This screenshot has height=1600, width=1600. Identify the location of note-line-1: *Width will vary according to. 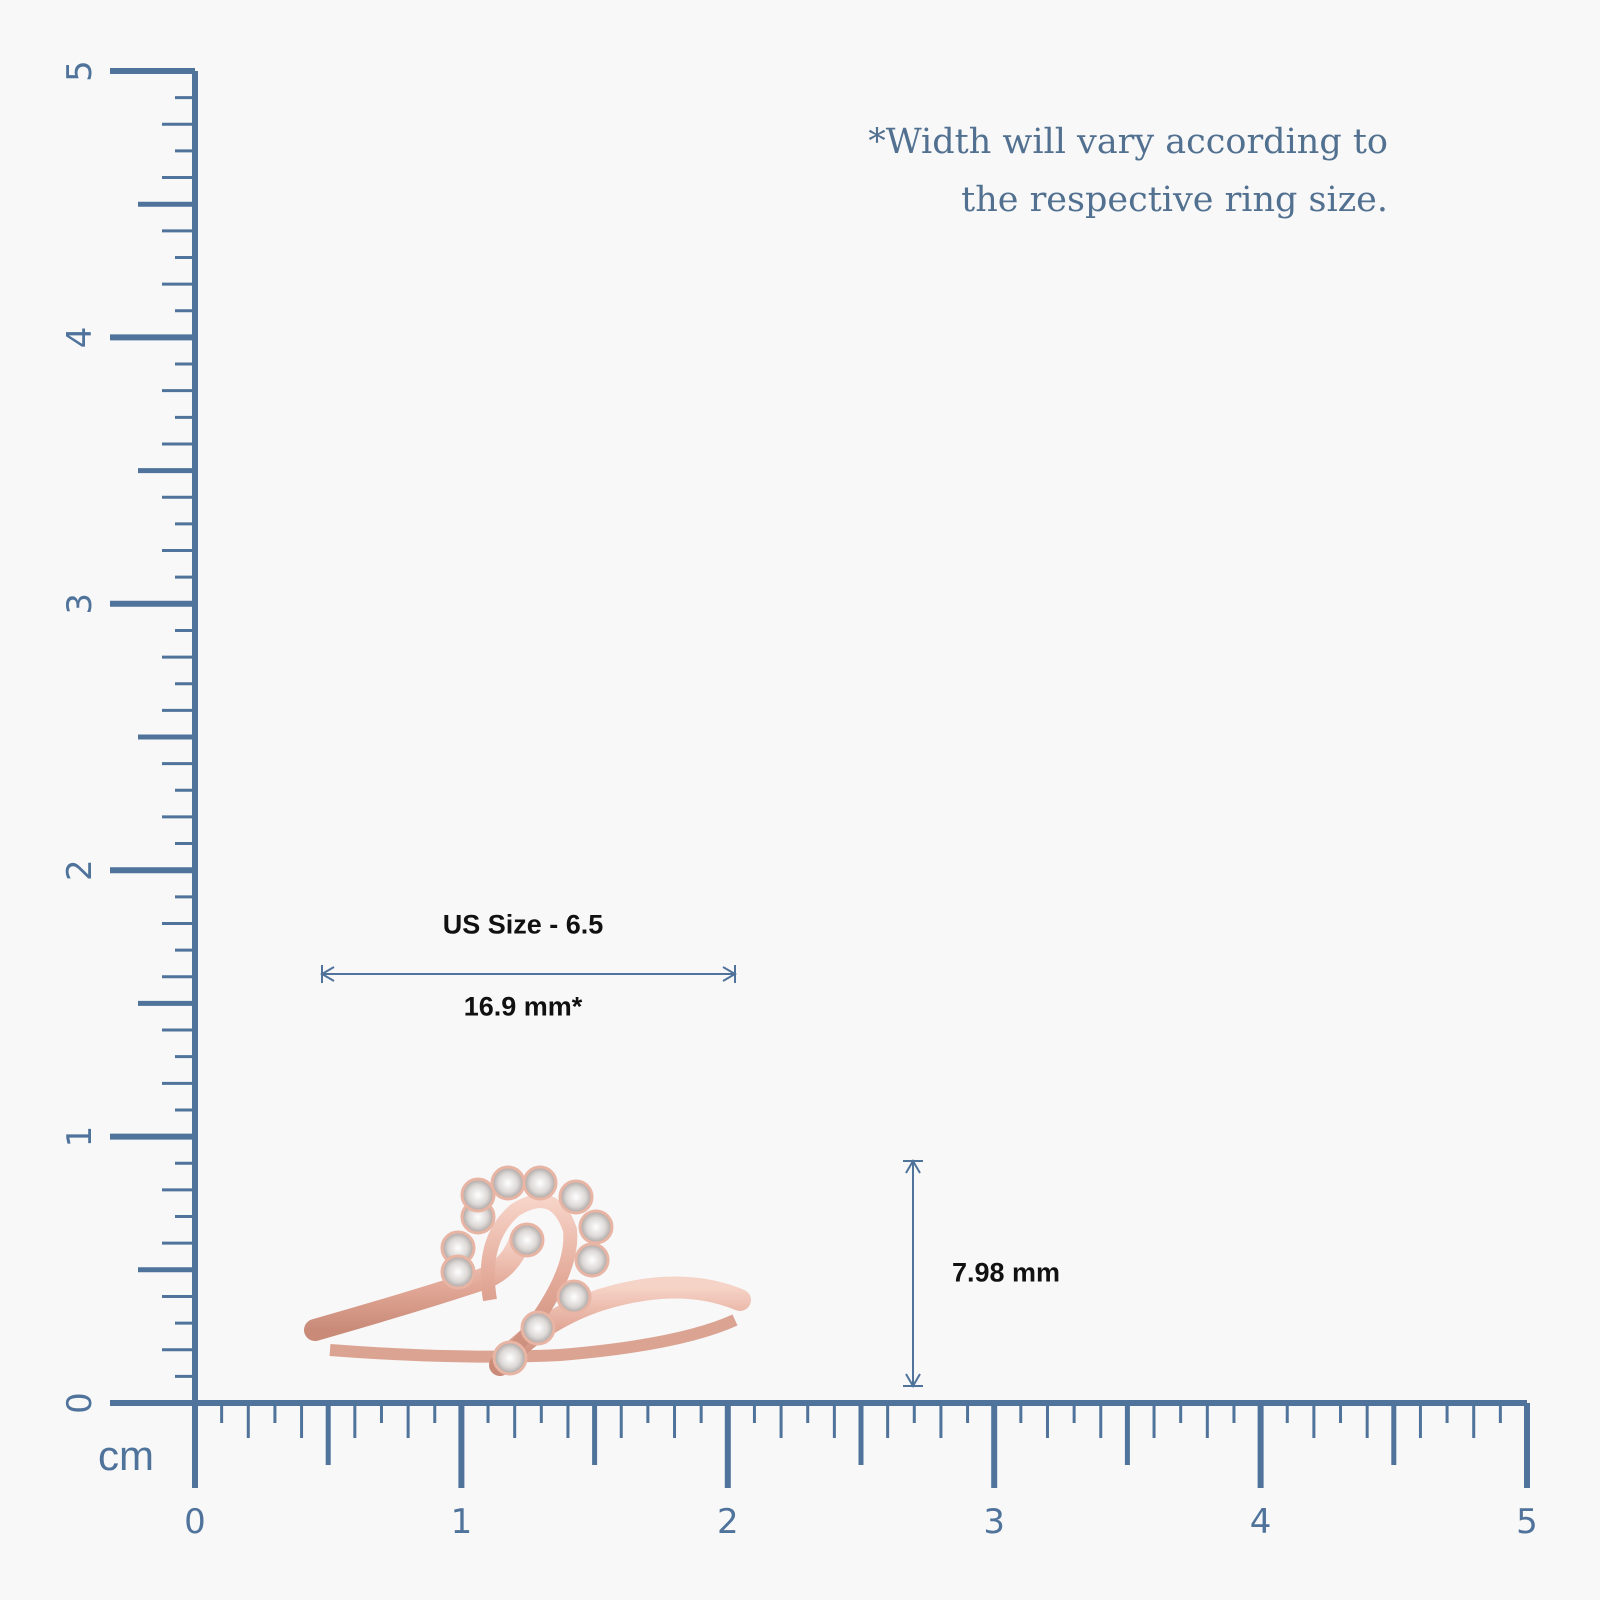
(1128, 142).